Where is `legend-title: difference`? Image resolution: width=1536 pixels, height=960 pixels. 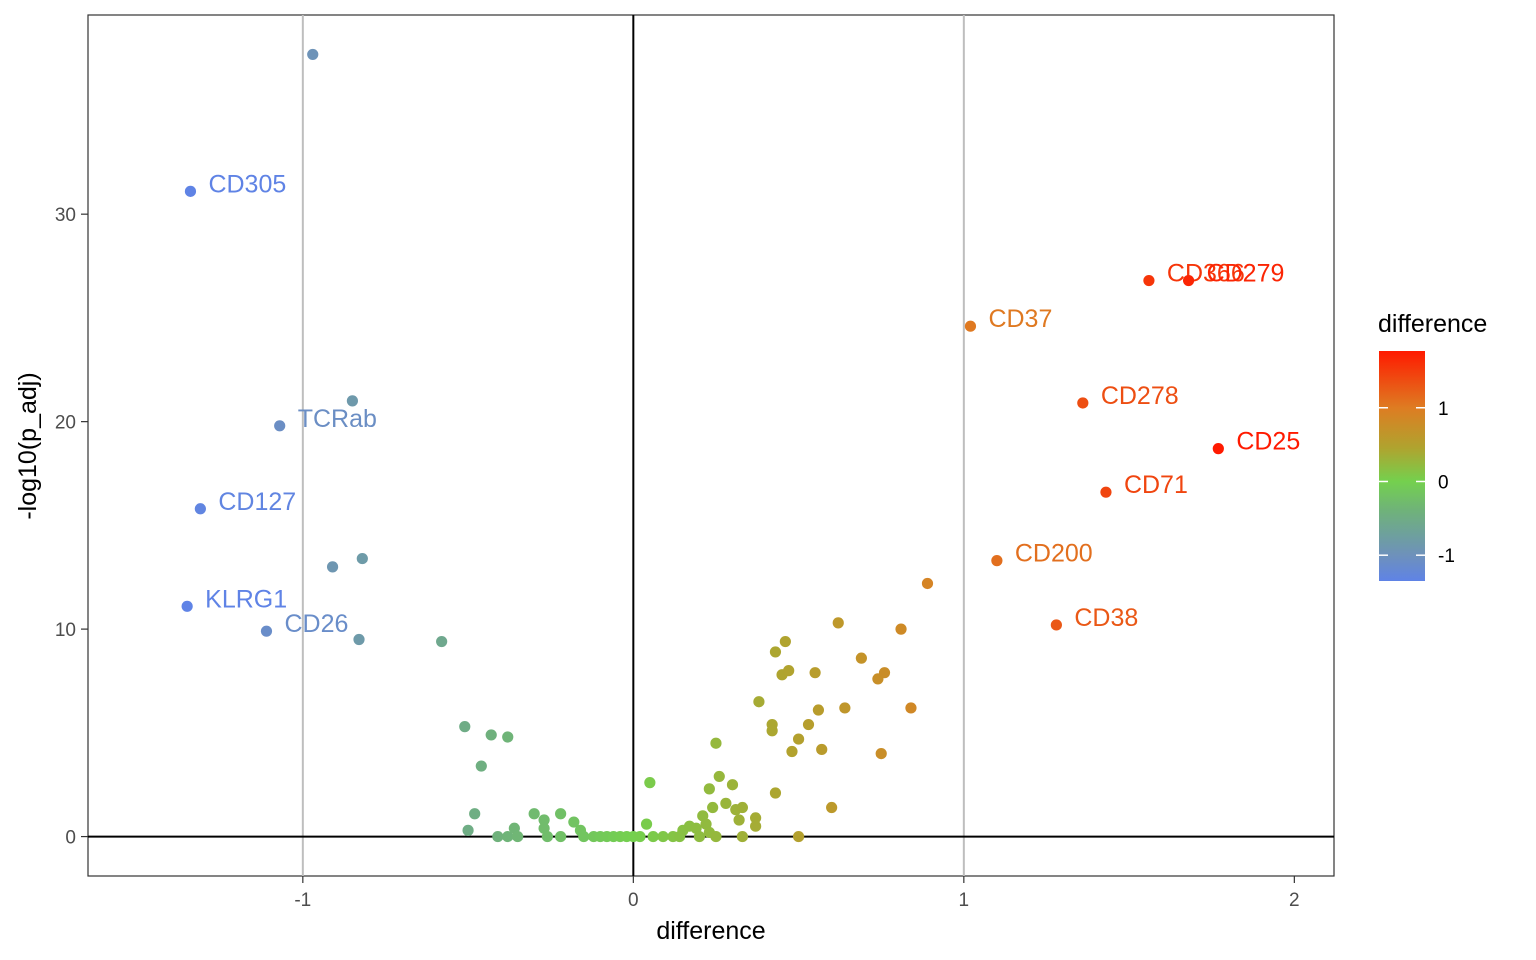
legend-title: difference is located at coordinates (1432, 324).